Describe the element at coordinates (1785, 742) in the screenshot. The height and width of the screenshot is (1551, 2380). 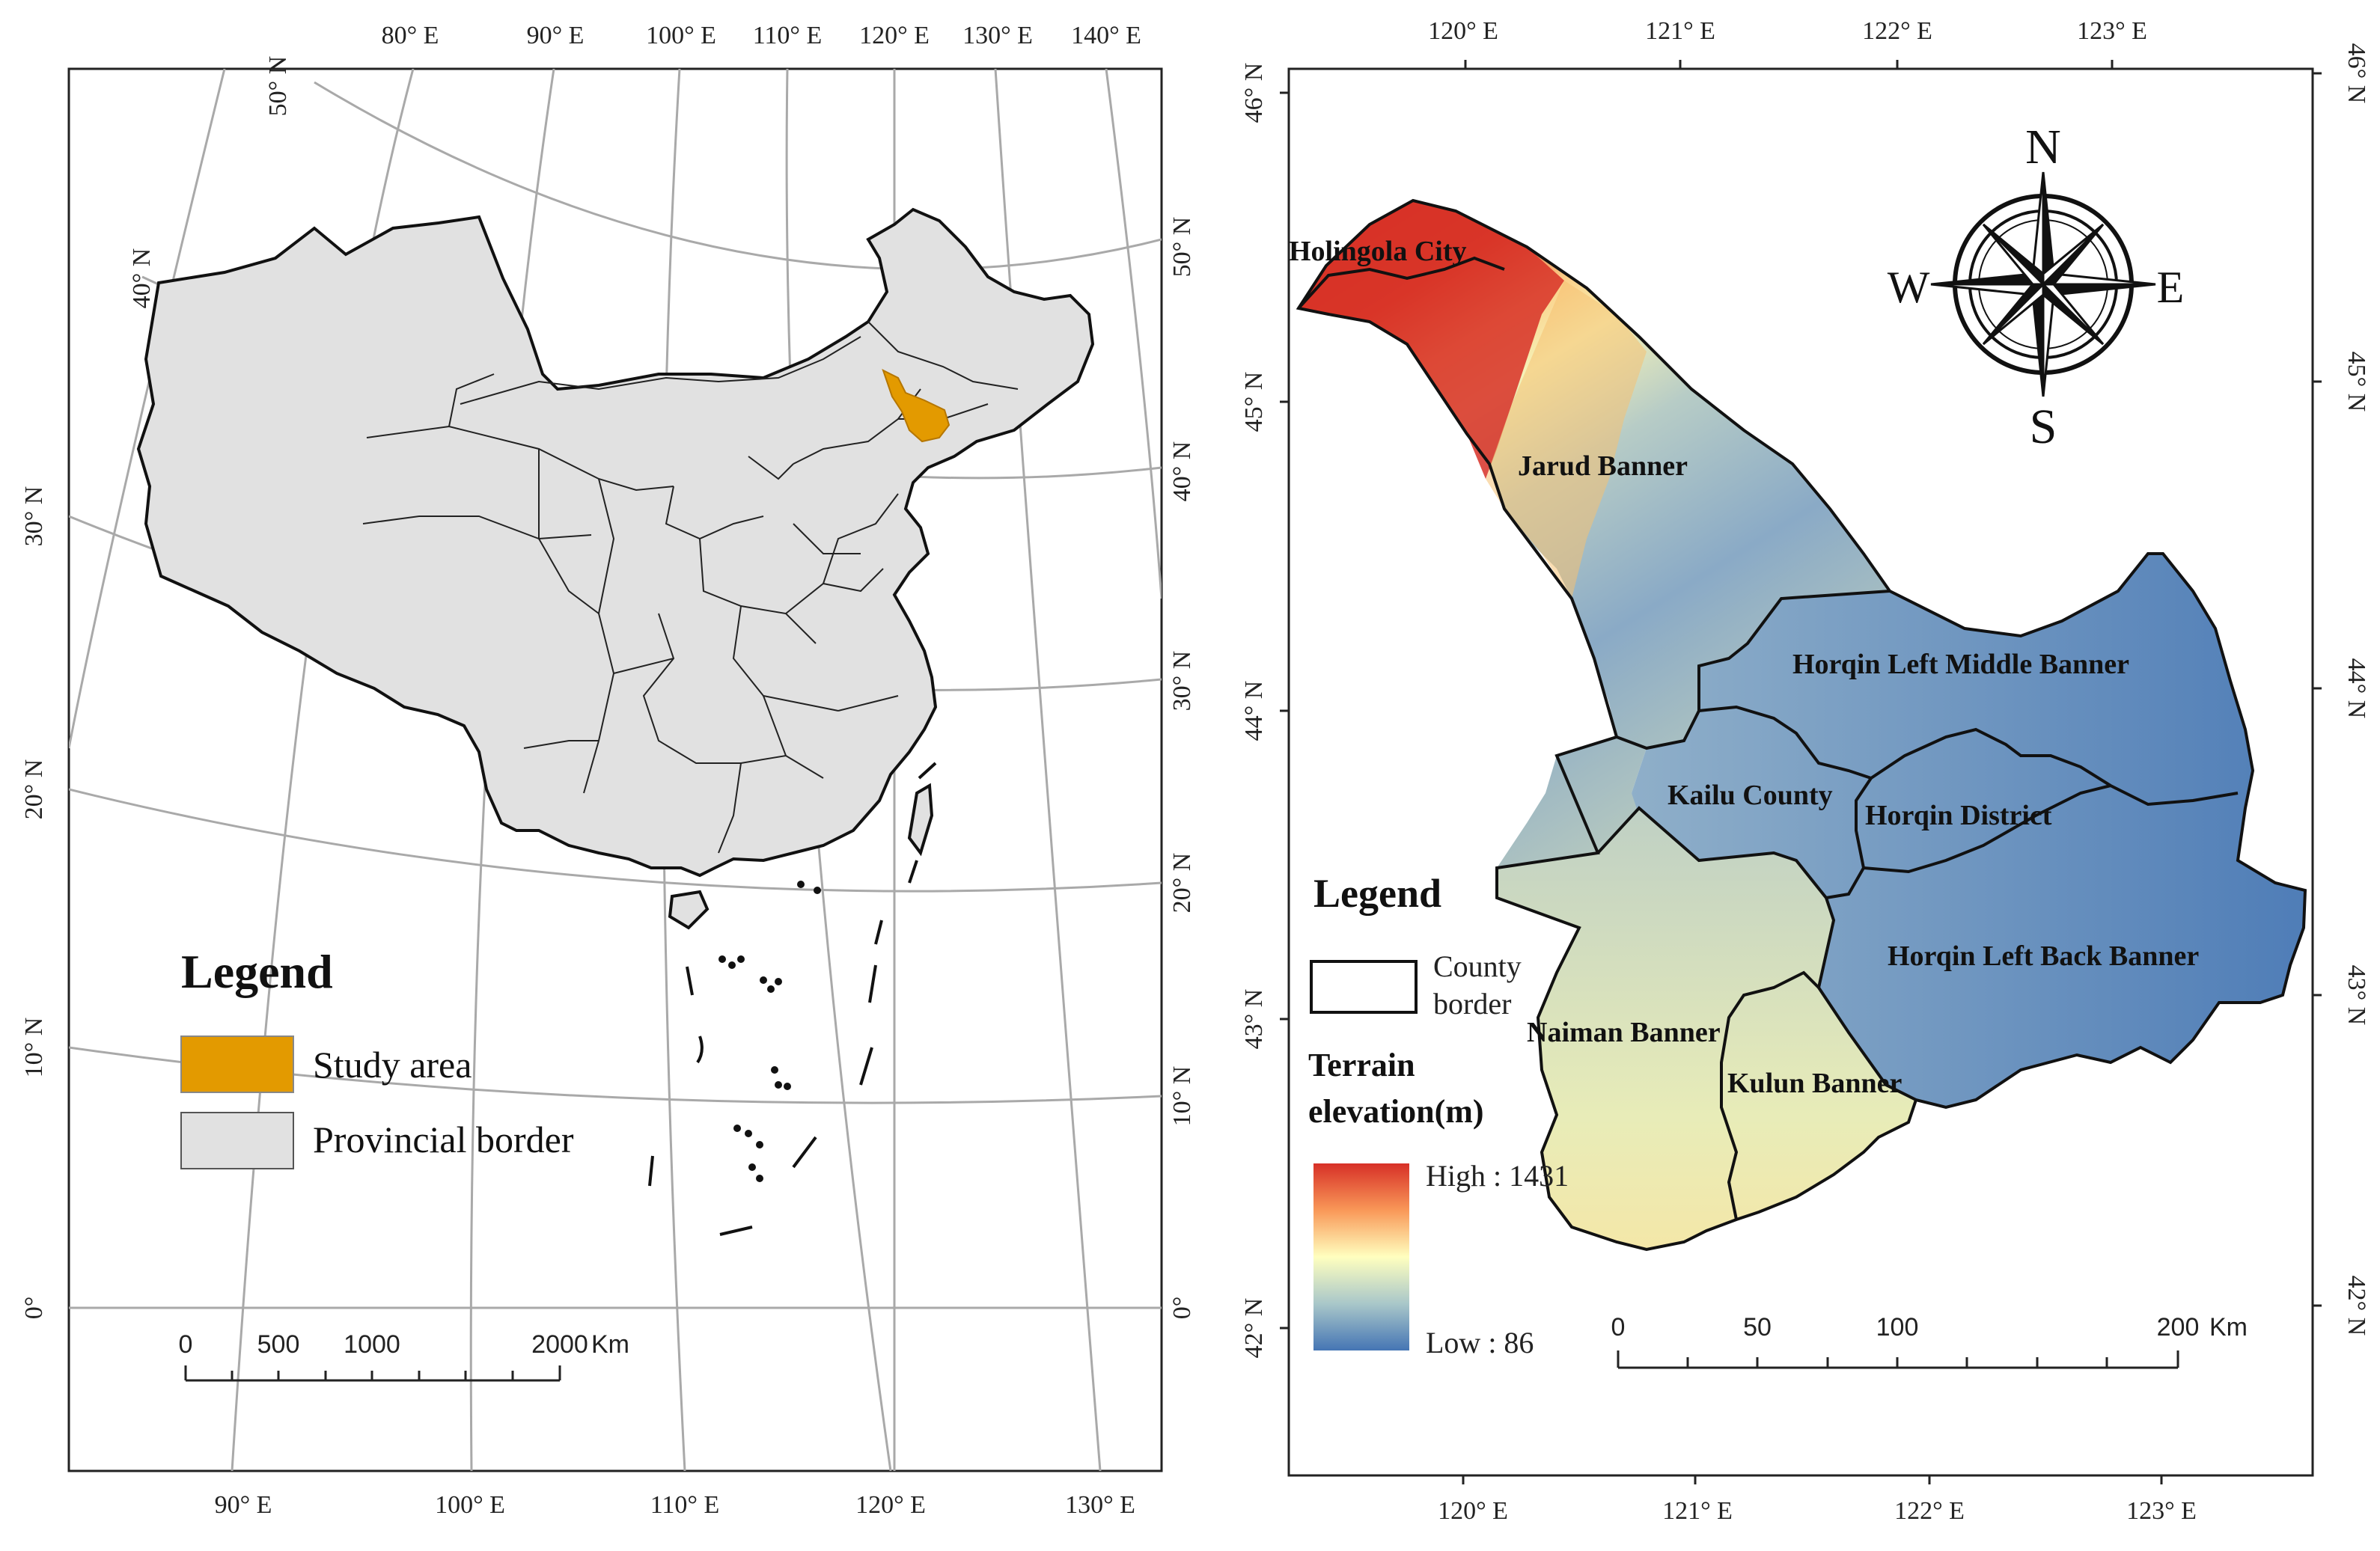
I see `kailu-border` at that location.